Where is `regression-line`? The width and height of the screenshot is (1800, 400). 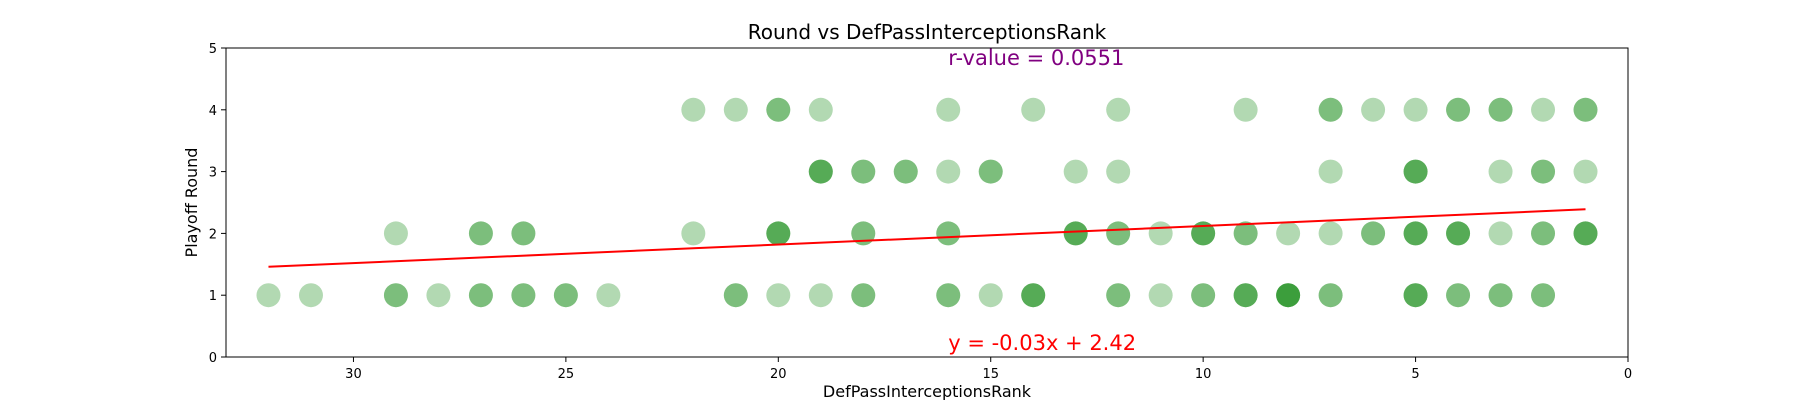 regression-line is located at coordinates (927, 238).